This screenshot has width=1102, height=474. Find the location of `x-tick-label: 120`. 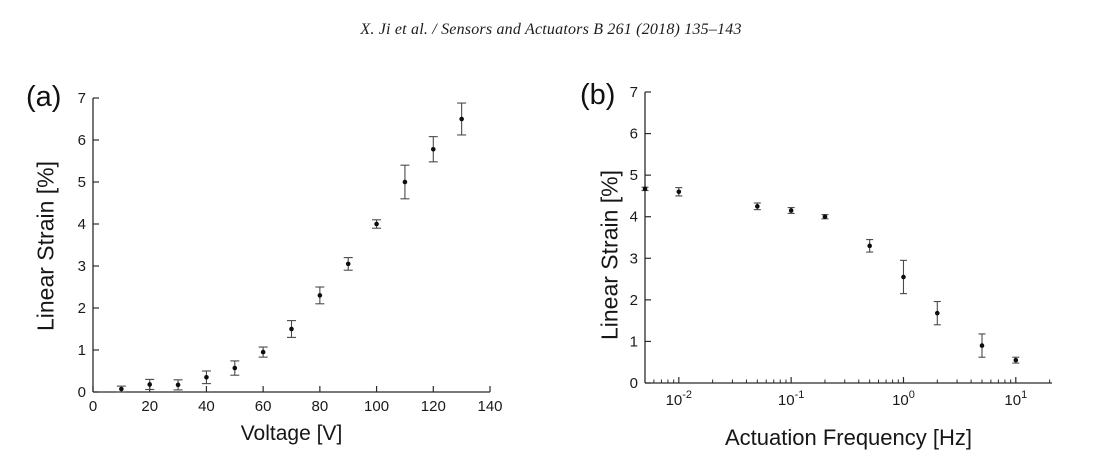

x-tick-label: 120 is located at coordinates (433, 406).